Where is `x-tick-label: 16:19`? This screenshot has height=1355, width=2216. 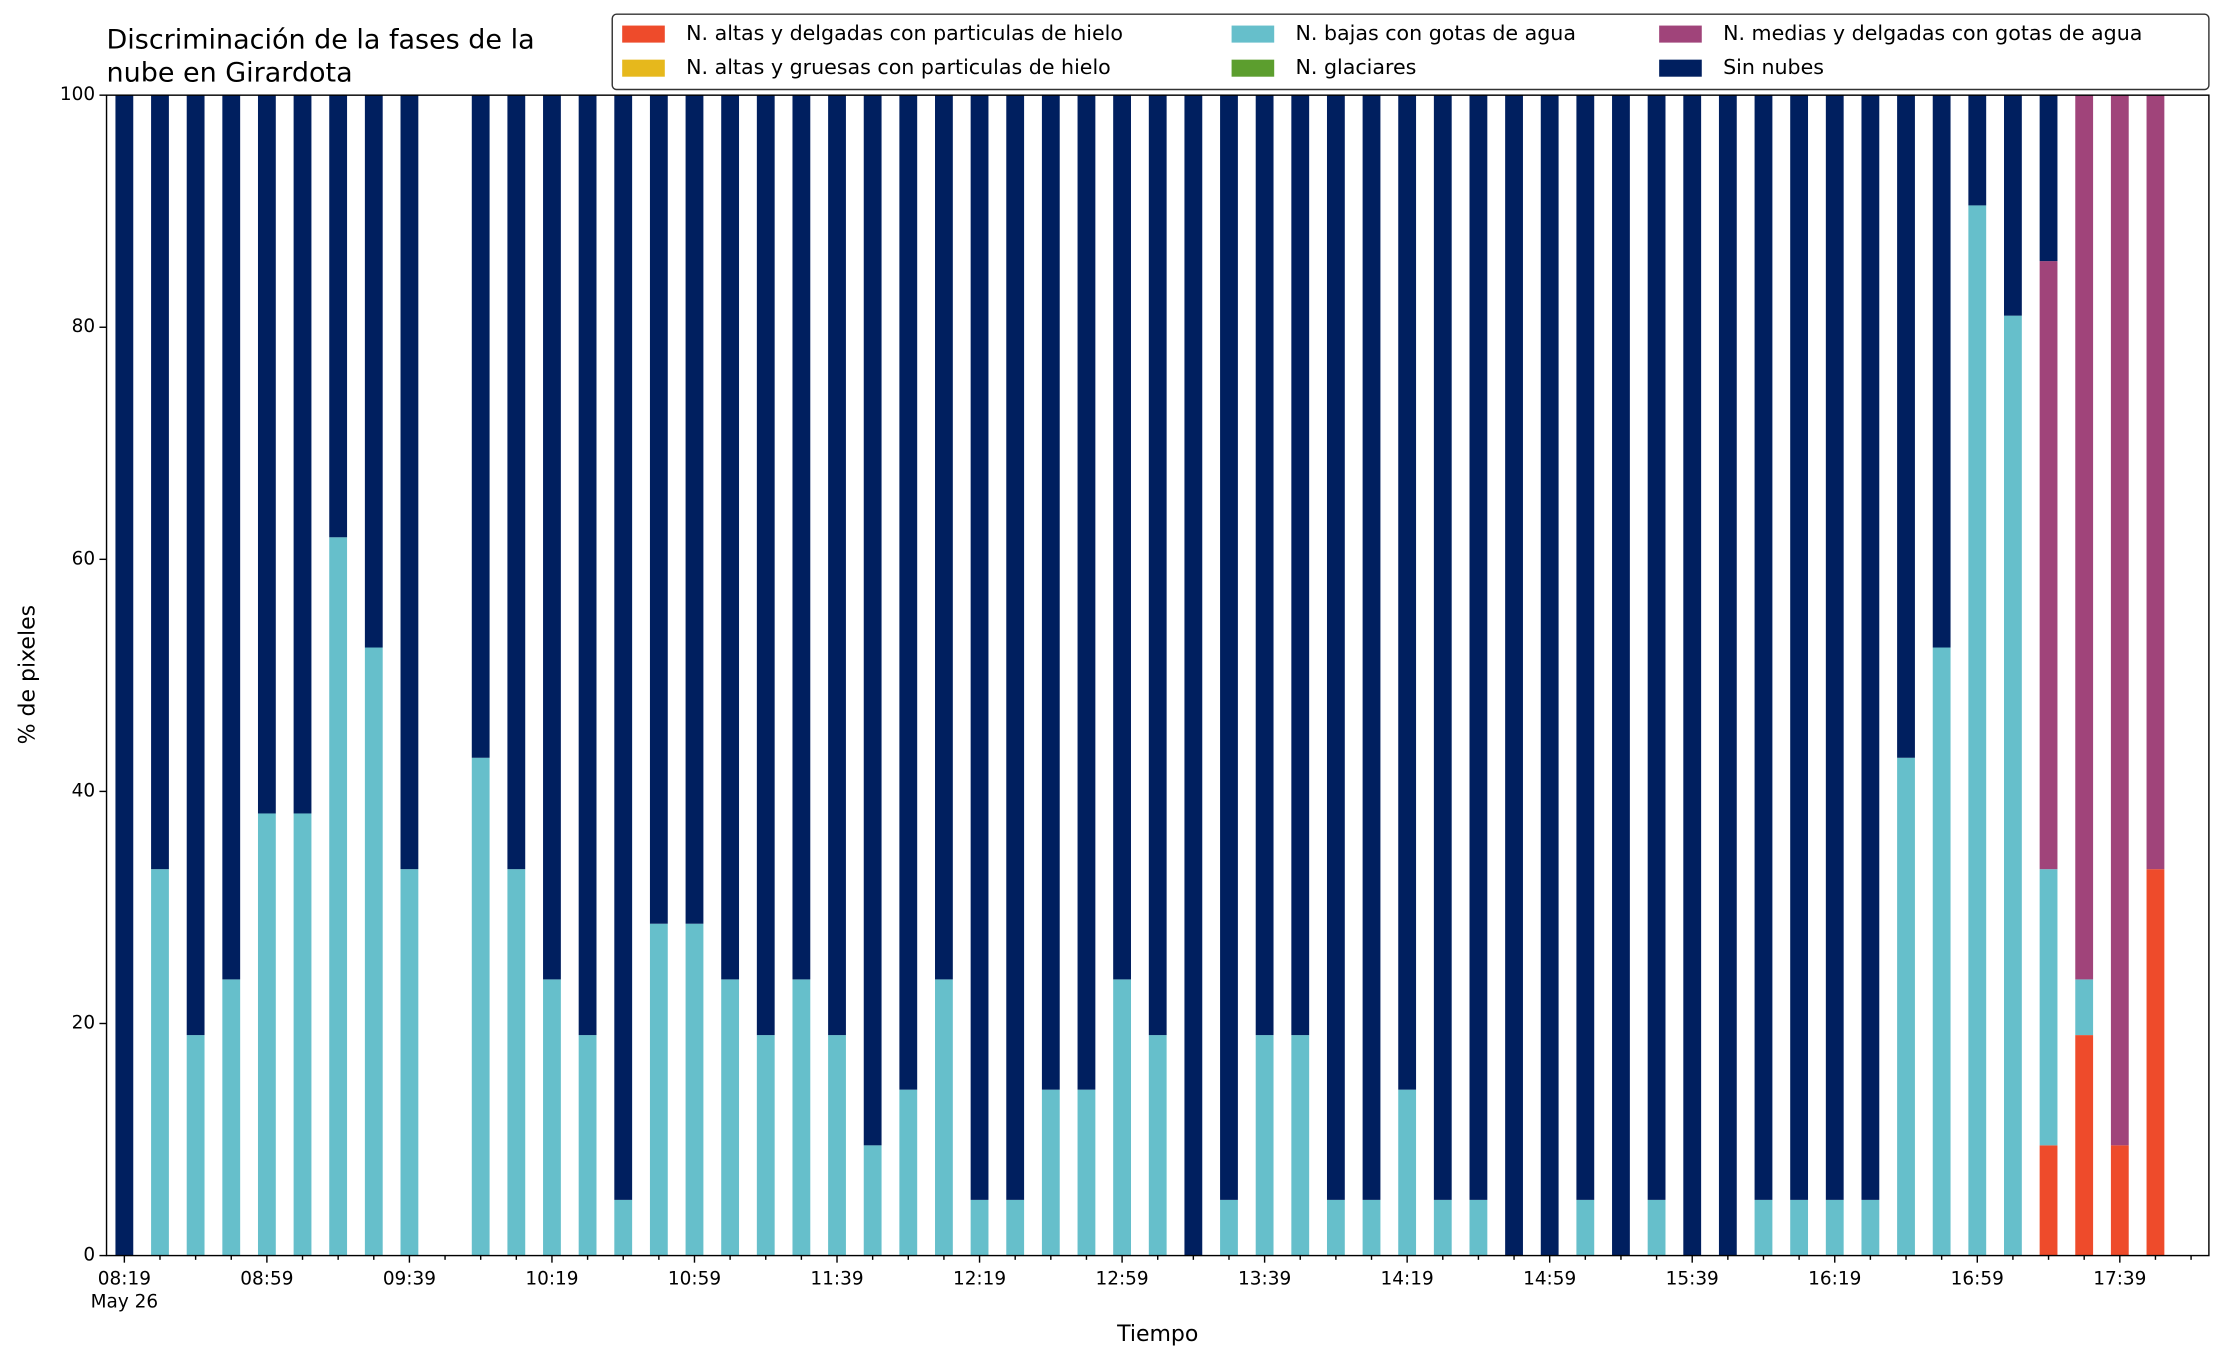
x-tick-label: 16:19 is located at coordinates (1834, 1279).